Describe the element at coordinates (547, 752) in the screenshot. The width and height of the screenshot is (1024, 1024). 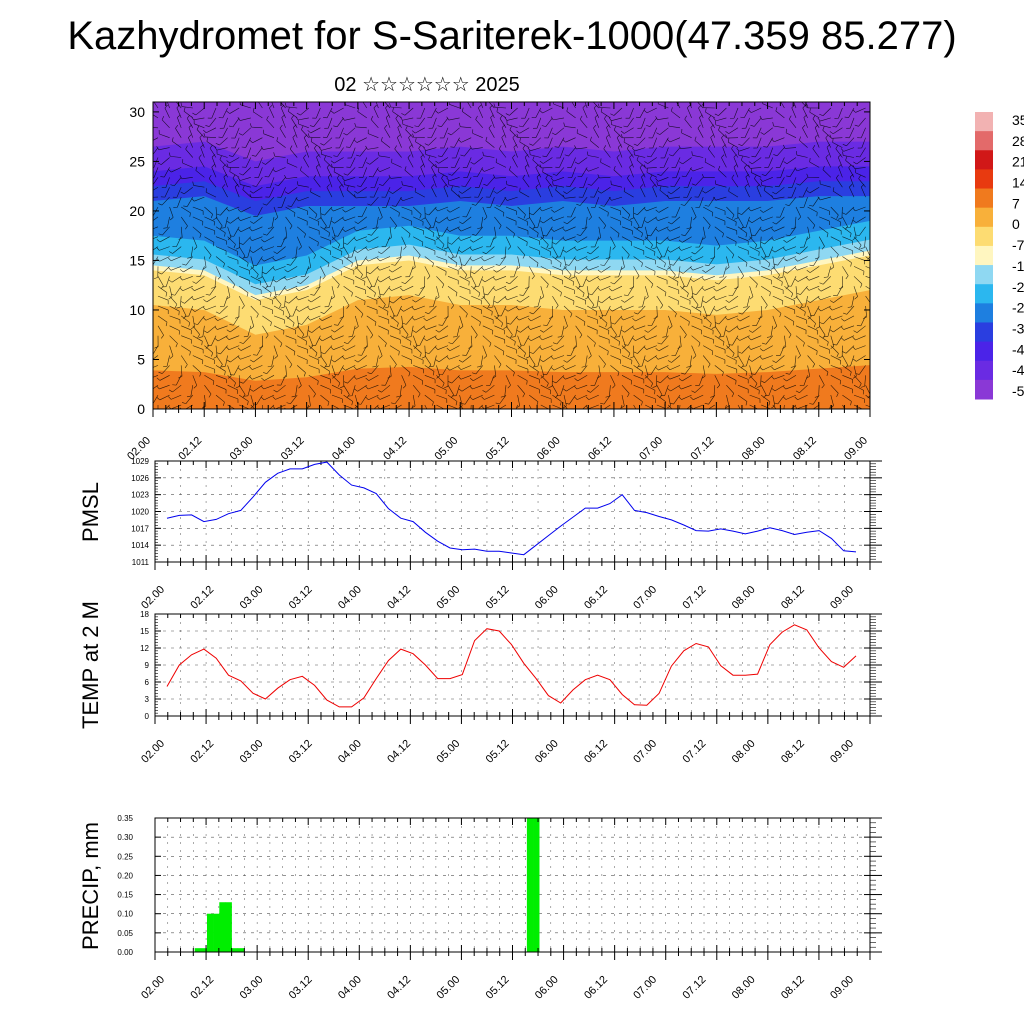
I see `temp-x-tick-label: 06.00` at that location.